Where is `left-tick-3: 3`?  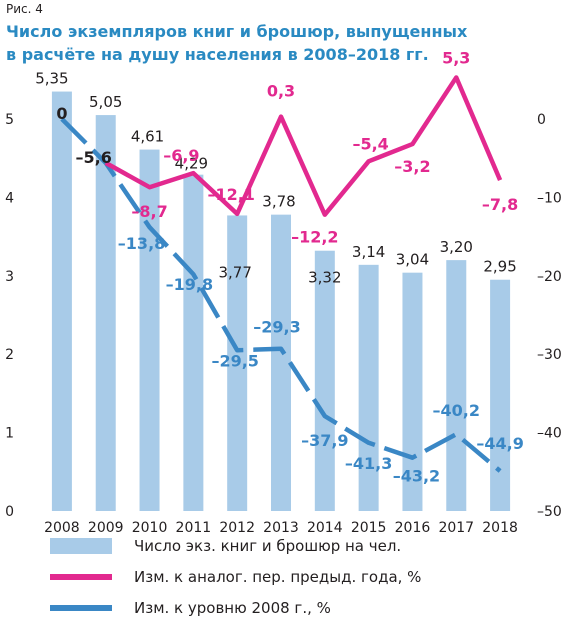 left-tick-3: 3 is located at coordinates (9, 277).